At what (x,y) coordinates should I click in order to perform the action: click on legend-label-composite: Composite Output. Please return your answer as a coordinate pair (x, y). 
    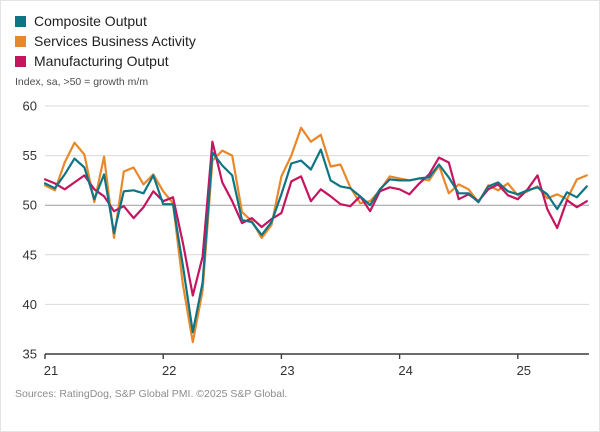
    Looking at the image, I should click on (90, 21).